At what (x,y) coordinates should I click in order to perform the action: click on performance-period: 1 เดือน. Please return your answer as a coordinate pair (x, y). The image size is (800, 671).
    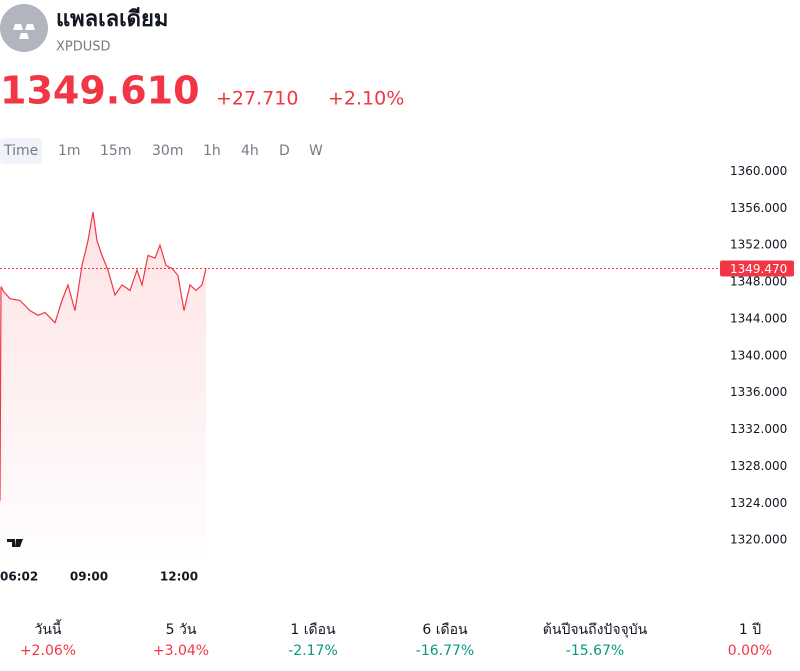
    Looking at the image, I should click on (313, 630).